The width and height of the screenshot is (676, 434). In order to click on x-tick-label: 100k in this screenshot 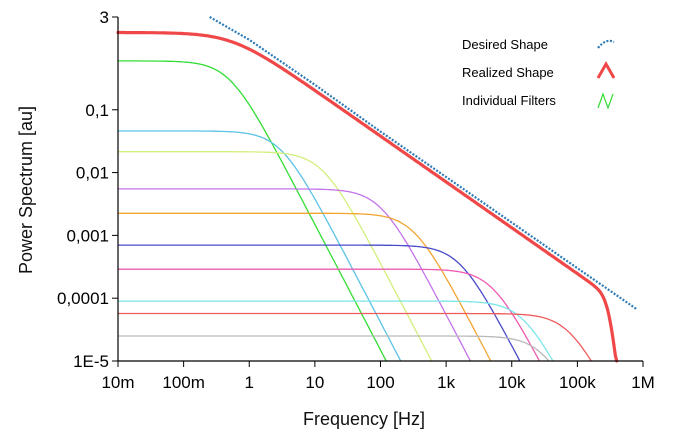, I will do `click(577, 382)`.